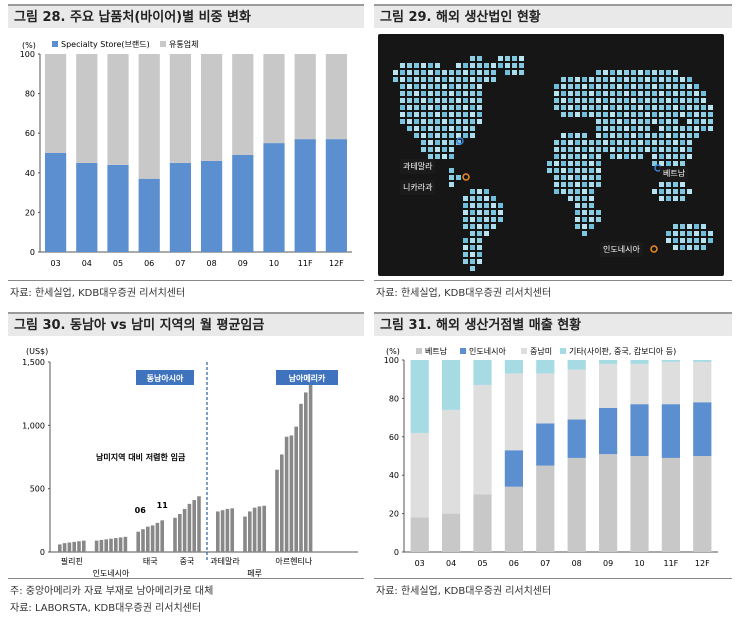 Image resolution: width=740 pixels, height=627 pixels. What do you see at coordinates (464, 293) in the screenshot?
I see `figure-29-source: 자료: 한세실업, KDB대우증권 리서치센터` at bounding box center [464, 293].